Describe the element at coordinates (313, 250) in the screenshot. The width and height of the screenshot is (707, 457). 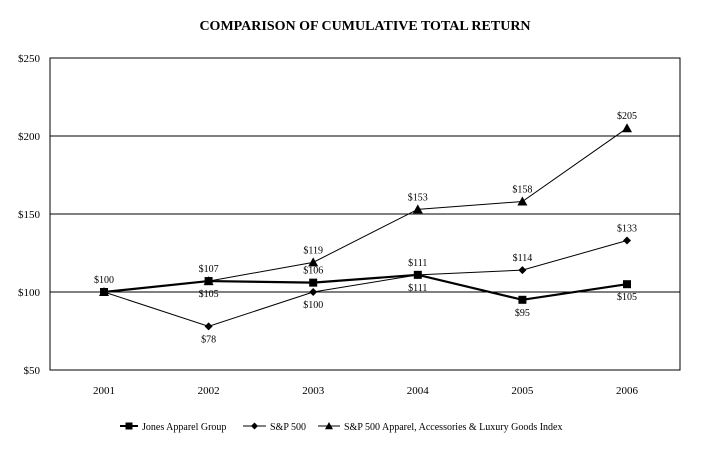
I see `data-label: $119` at that location.